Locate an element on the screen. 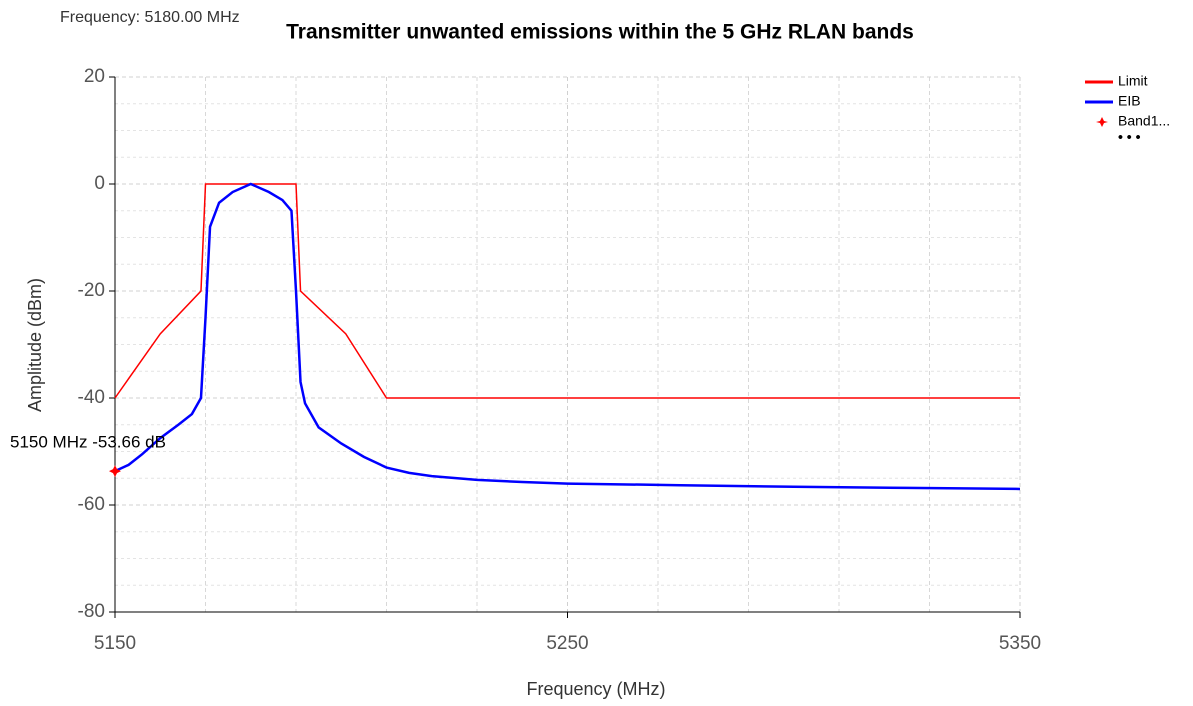 This screenshot has width=1193, height=706. y-tick-label: 20 is located at coordinates (94, 76).